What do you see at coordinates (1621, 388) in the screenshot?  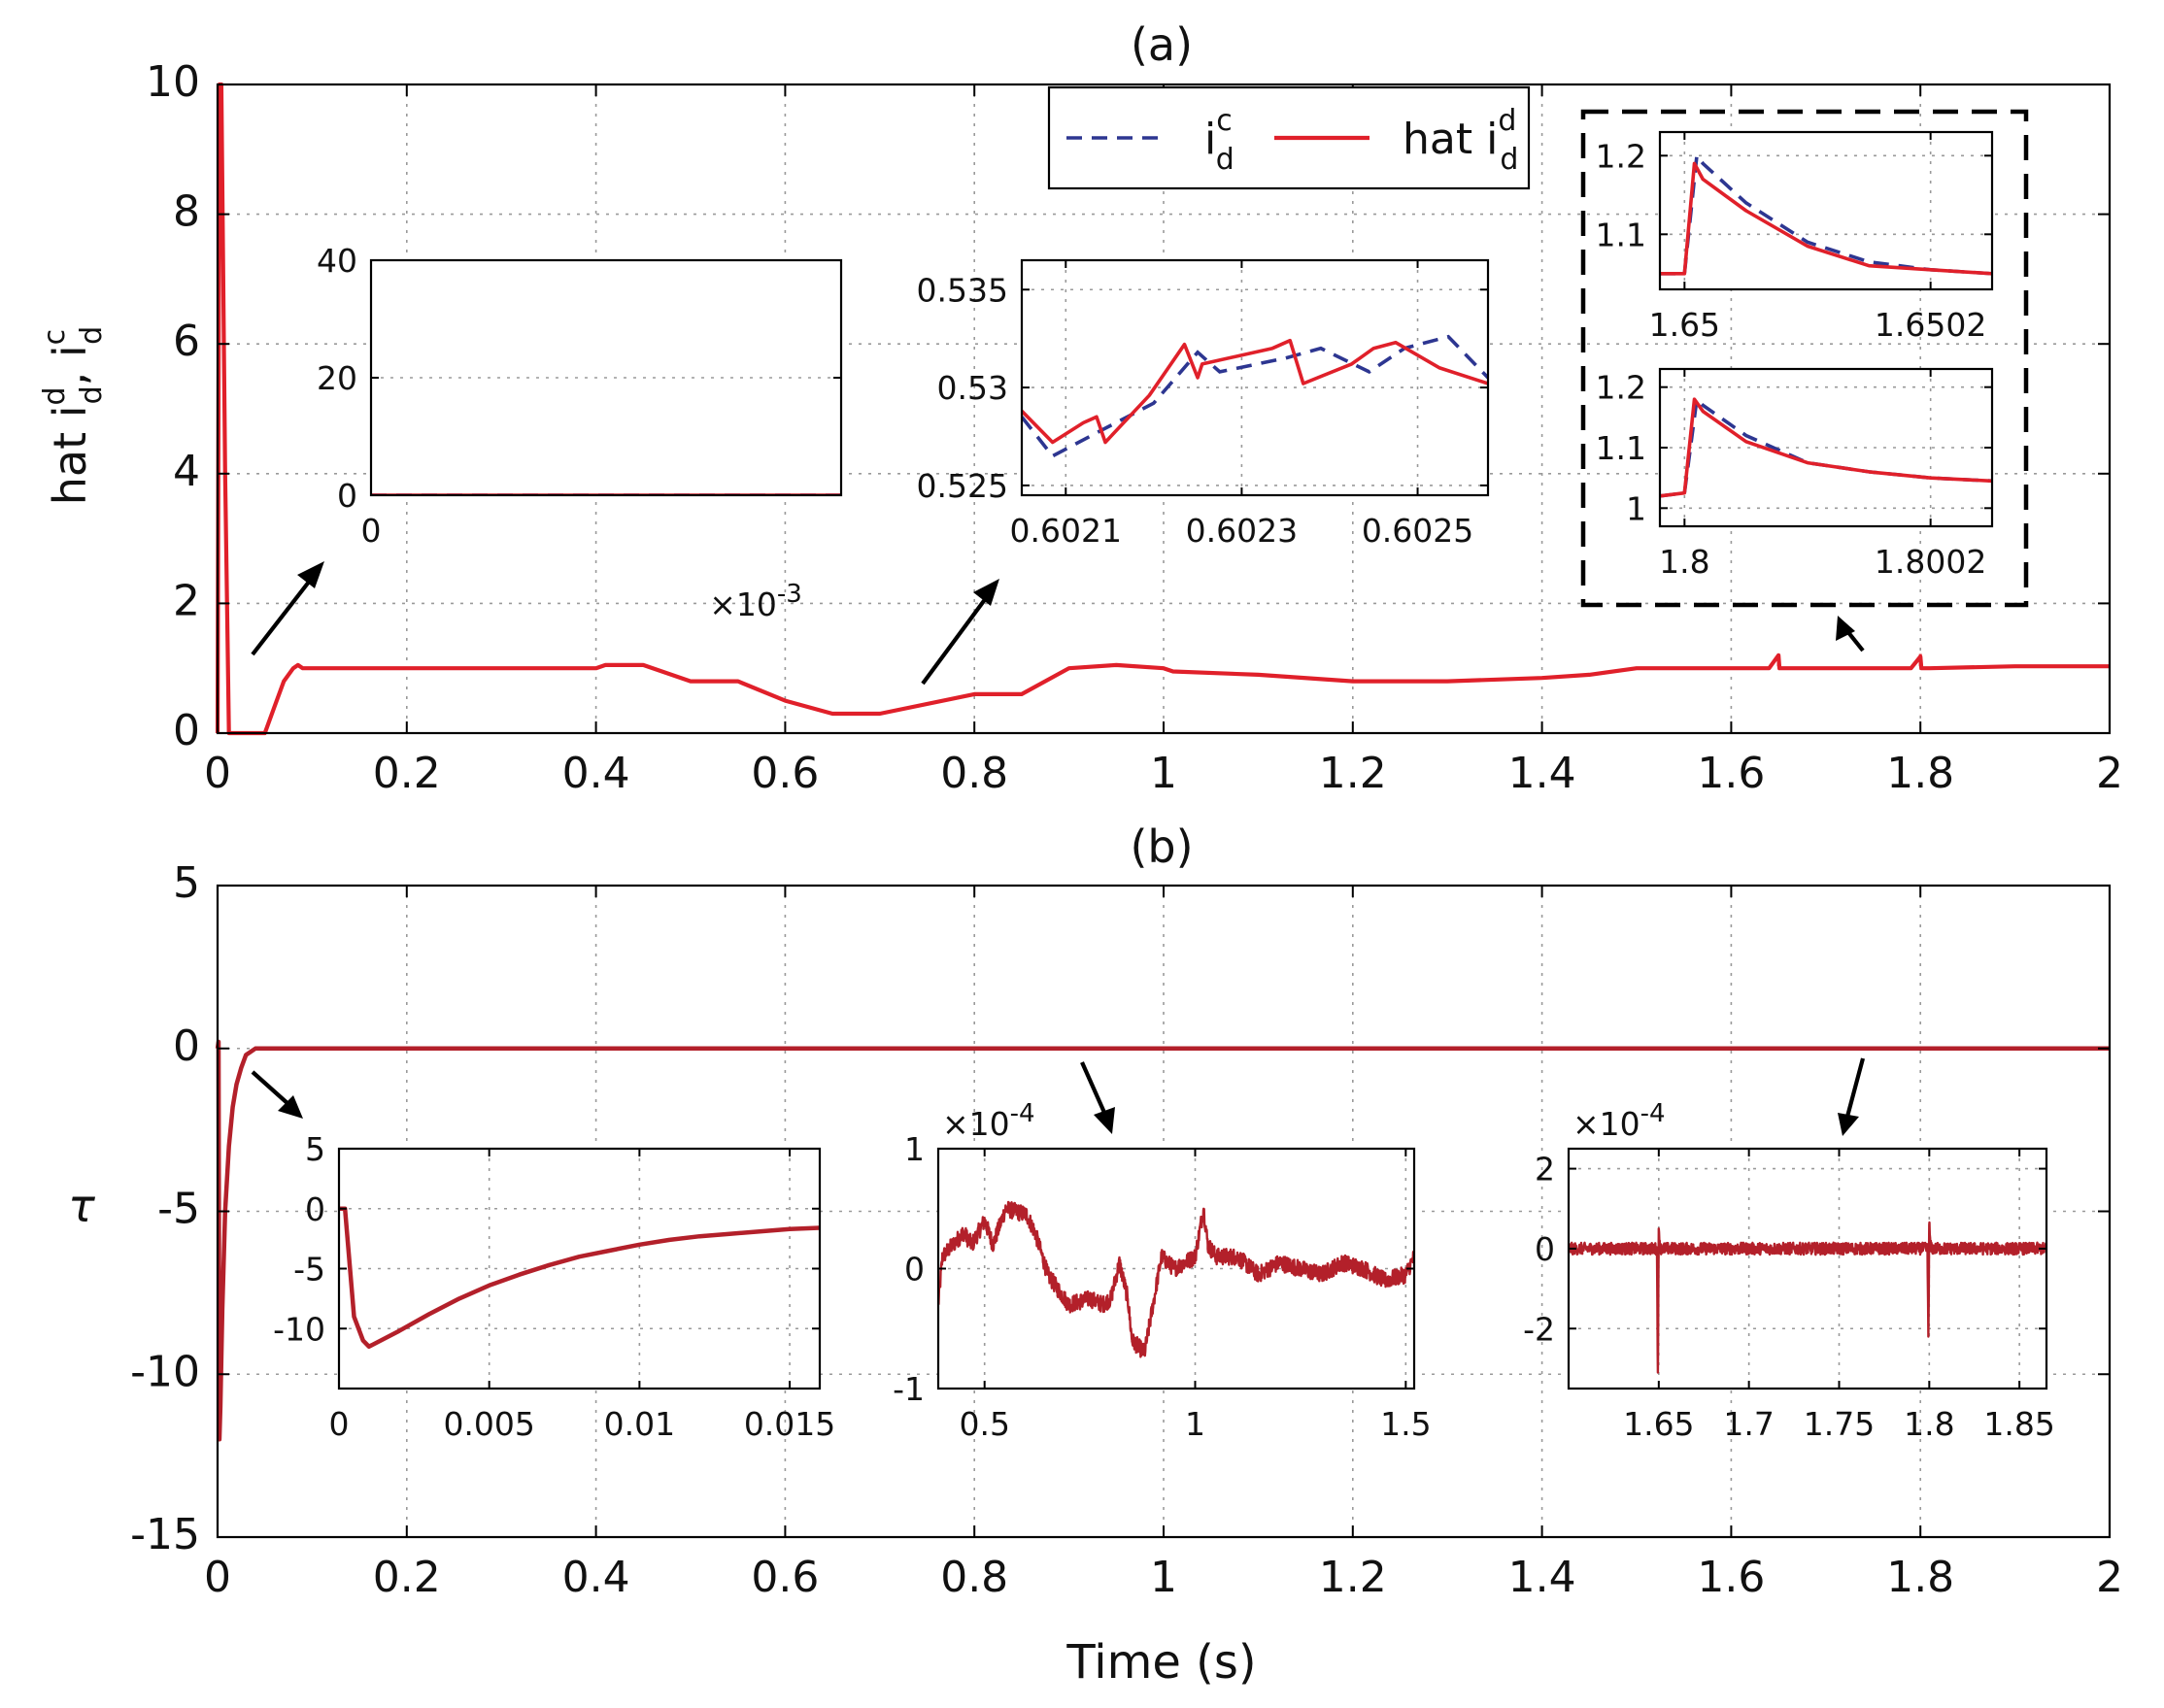 I see `inset-a-4-ytick-label-2: 1.2` at bounding box center [1621, 388].